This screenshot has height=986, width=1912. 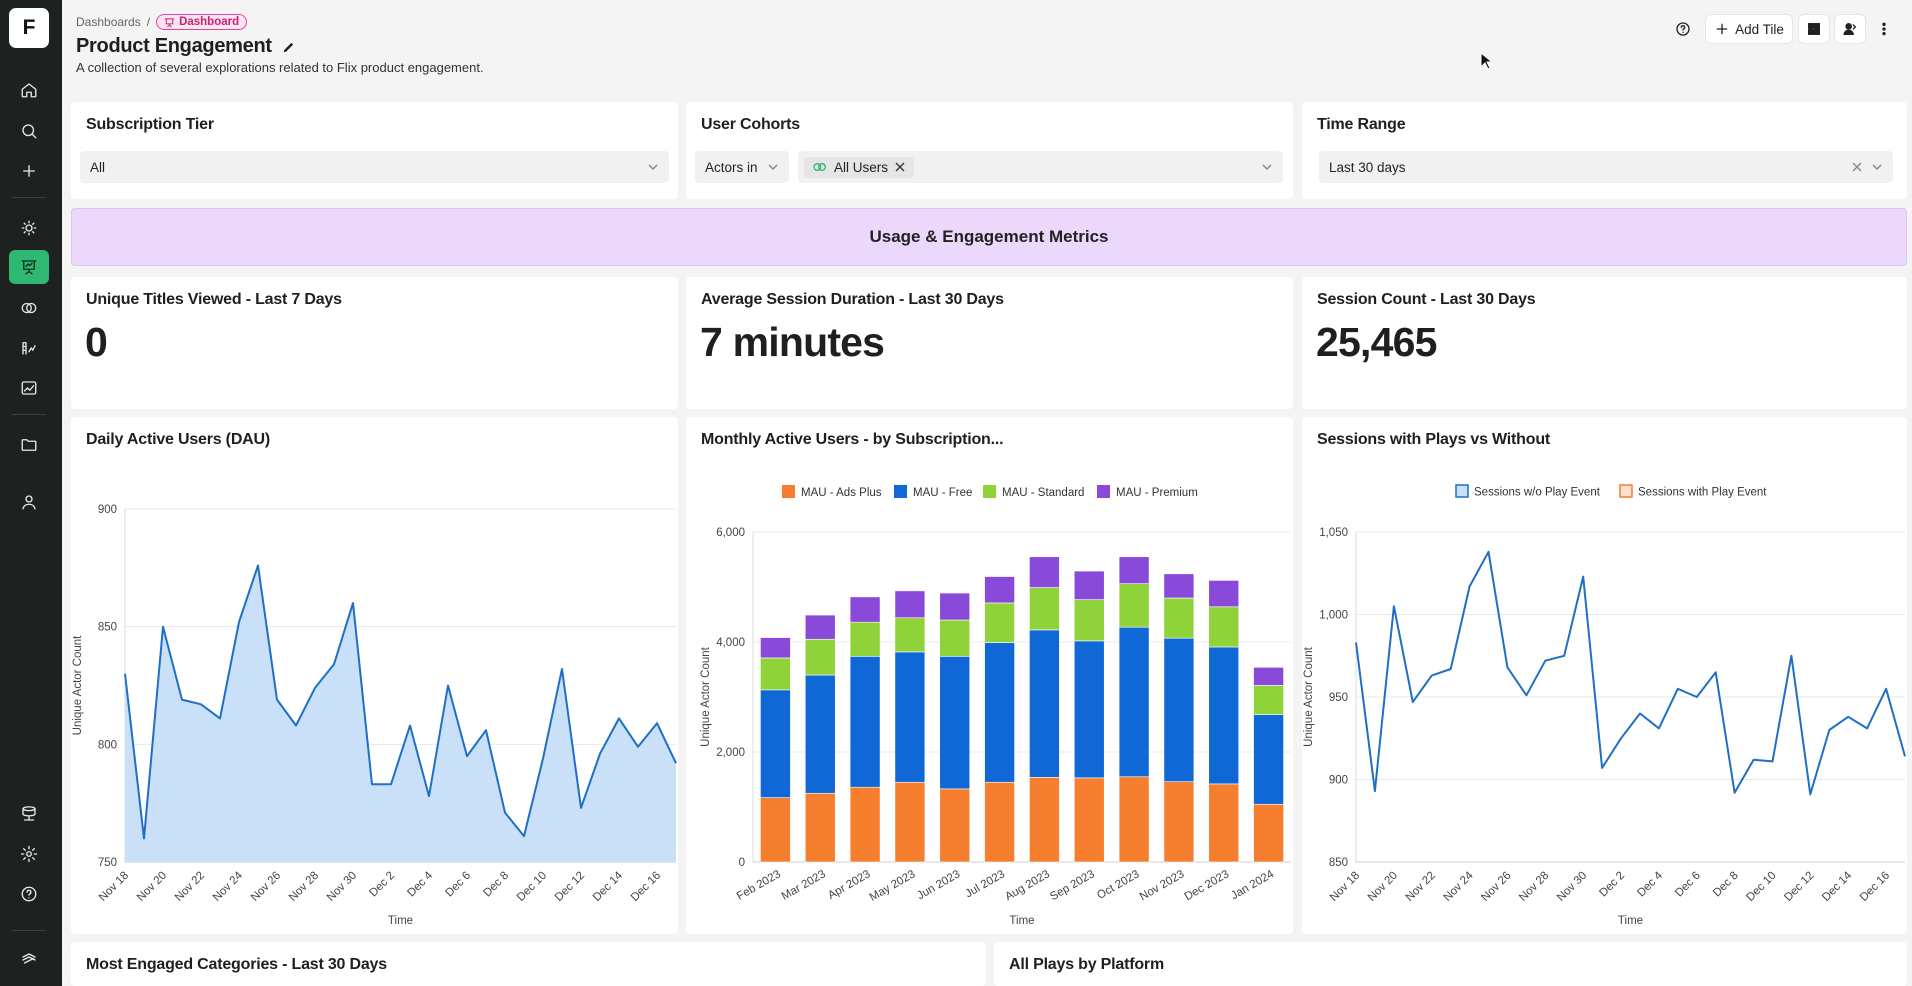 I want to click on time-range-select: Last 30 days, so click(x=1606, y=167).